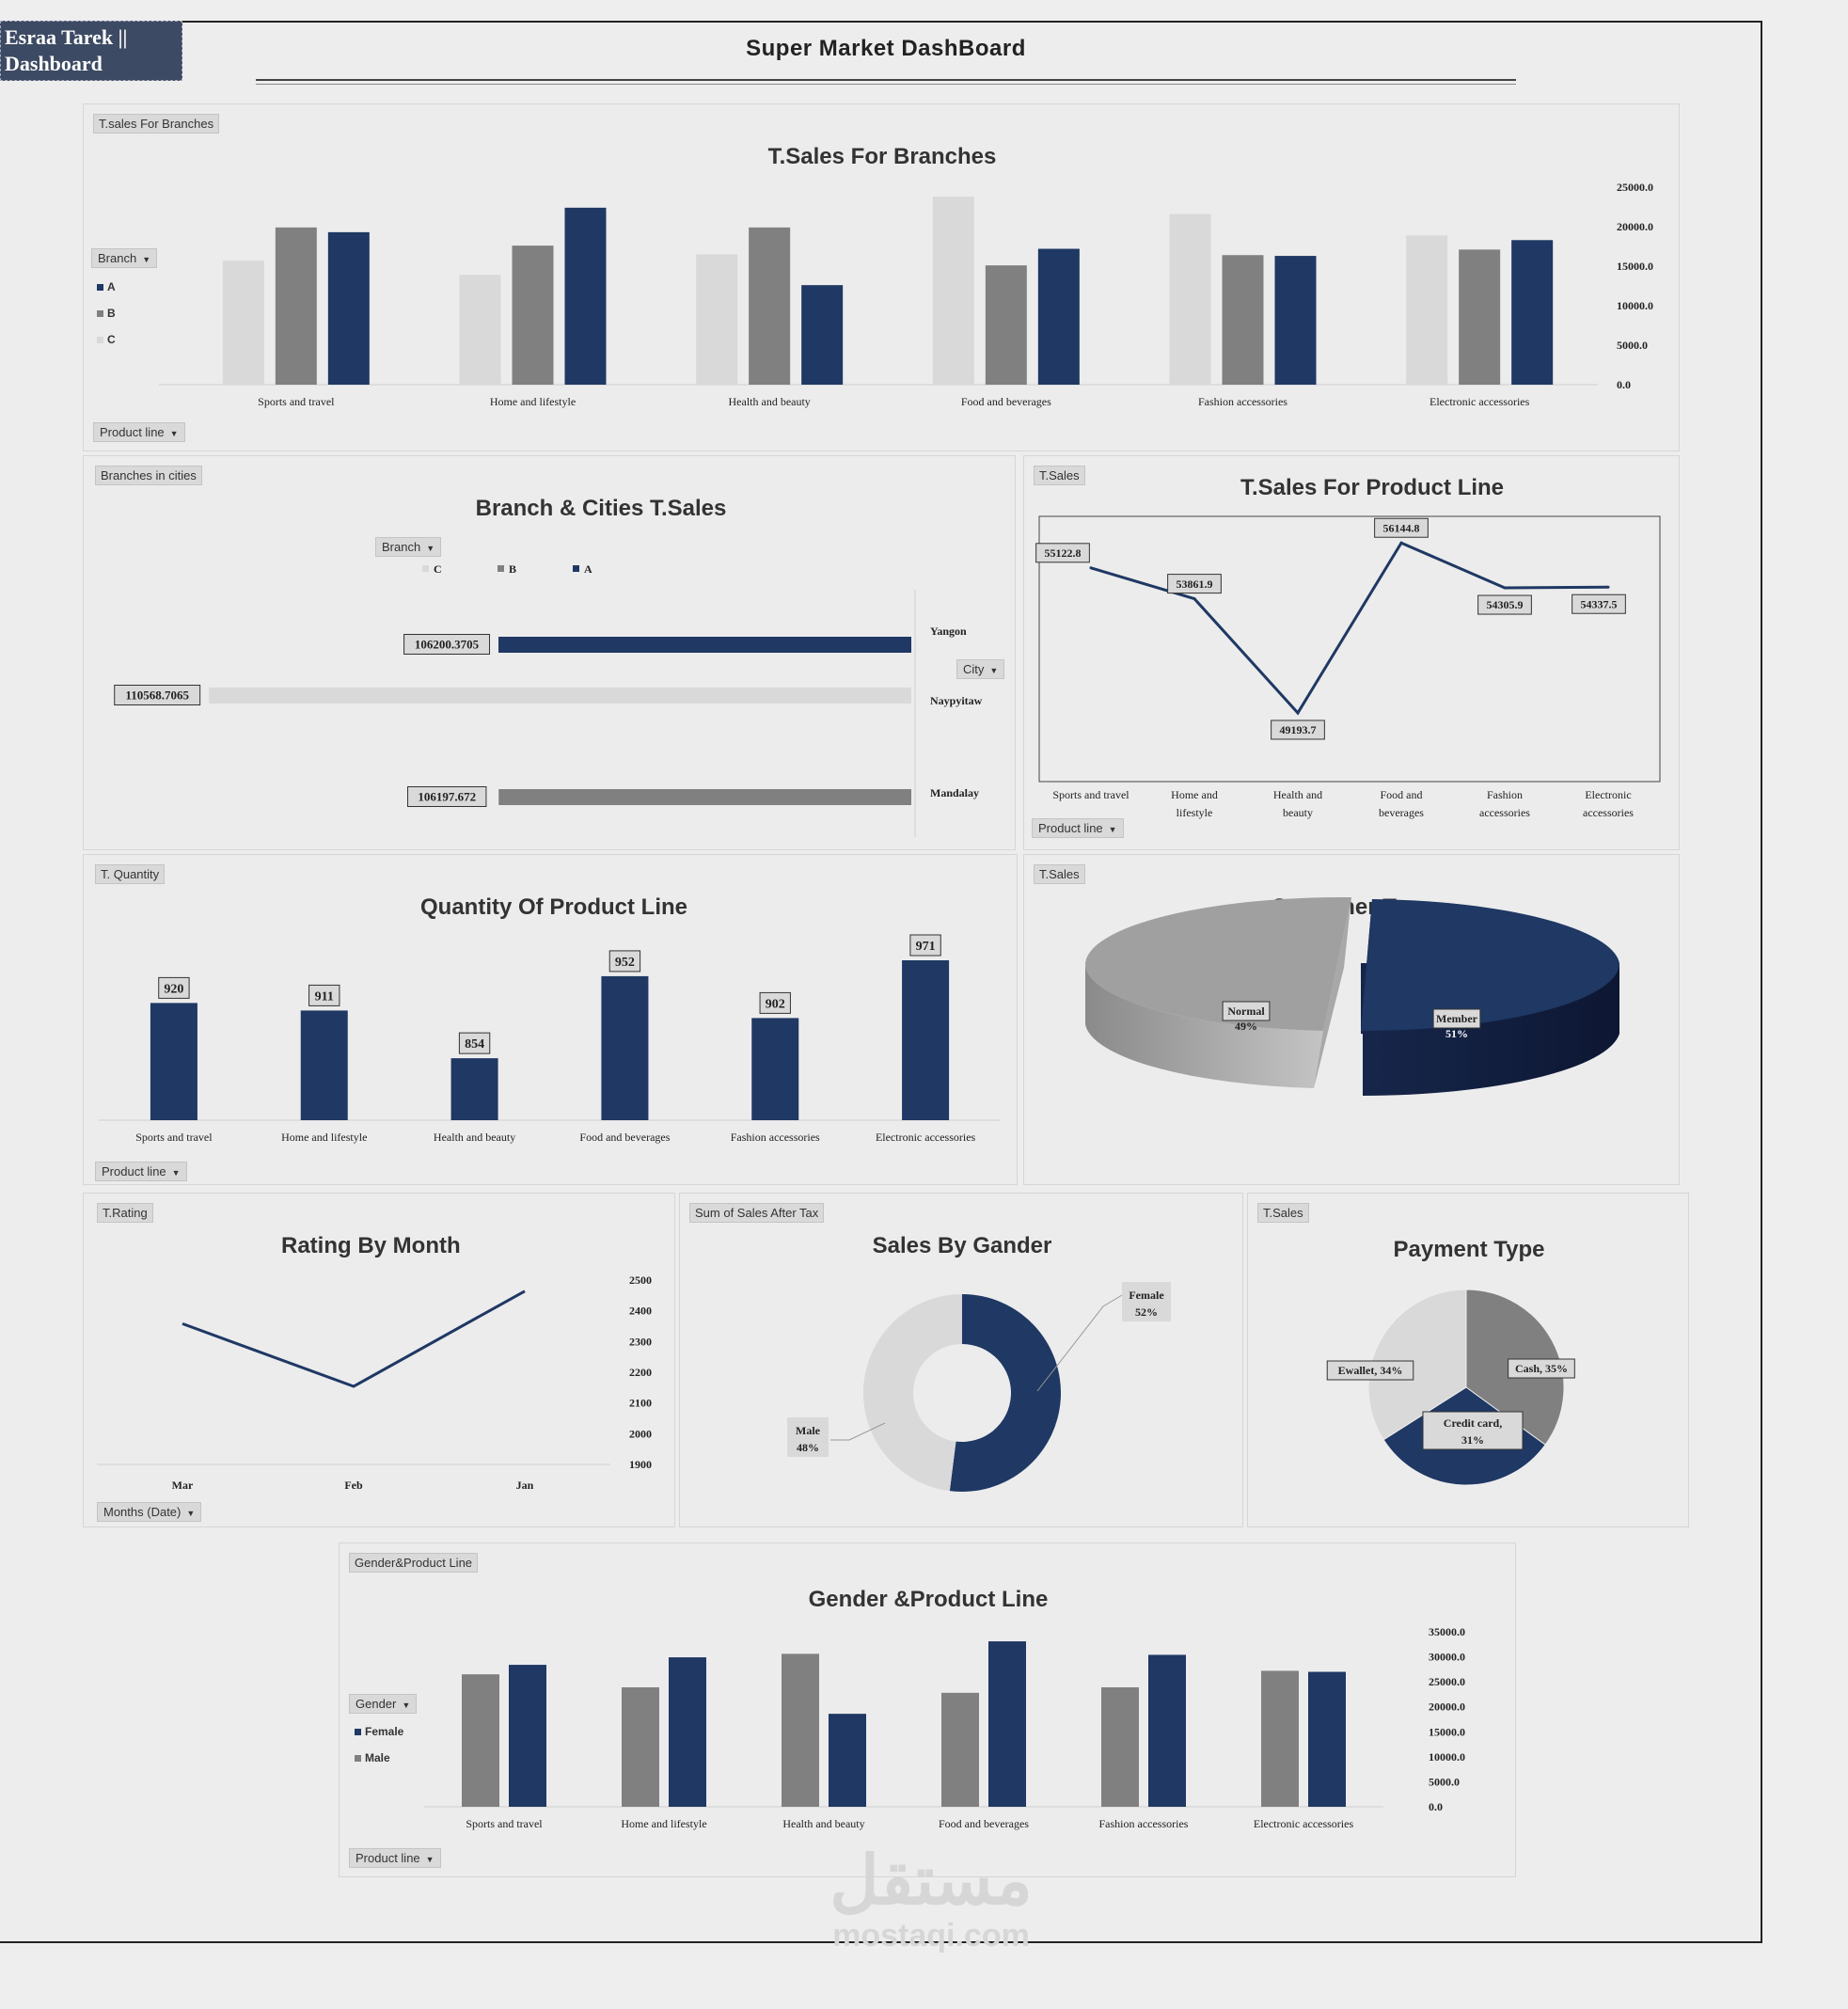  I want to click on legend-item-female: Female, so click(379, 1731).